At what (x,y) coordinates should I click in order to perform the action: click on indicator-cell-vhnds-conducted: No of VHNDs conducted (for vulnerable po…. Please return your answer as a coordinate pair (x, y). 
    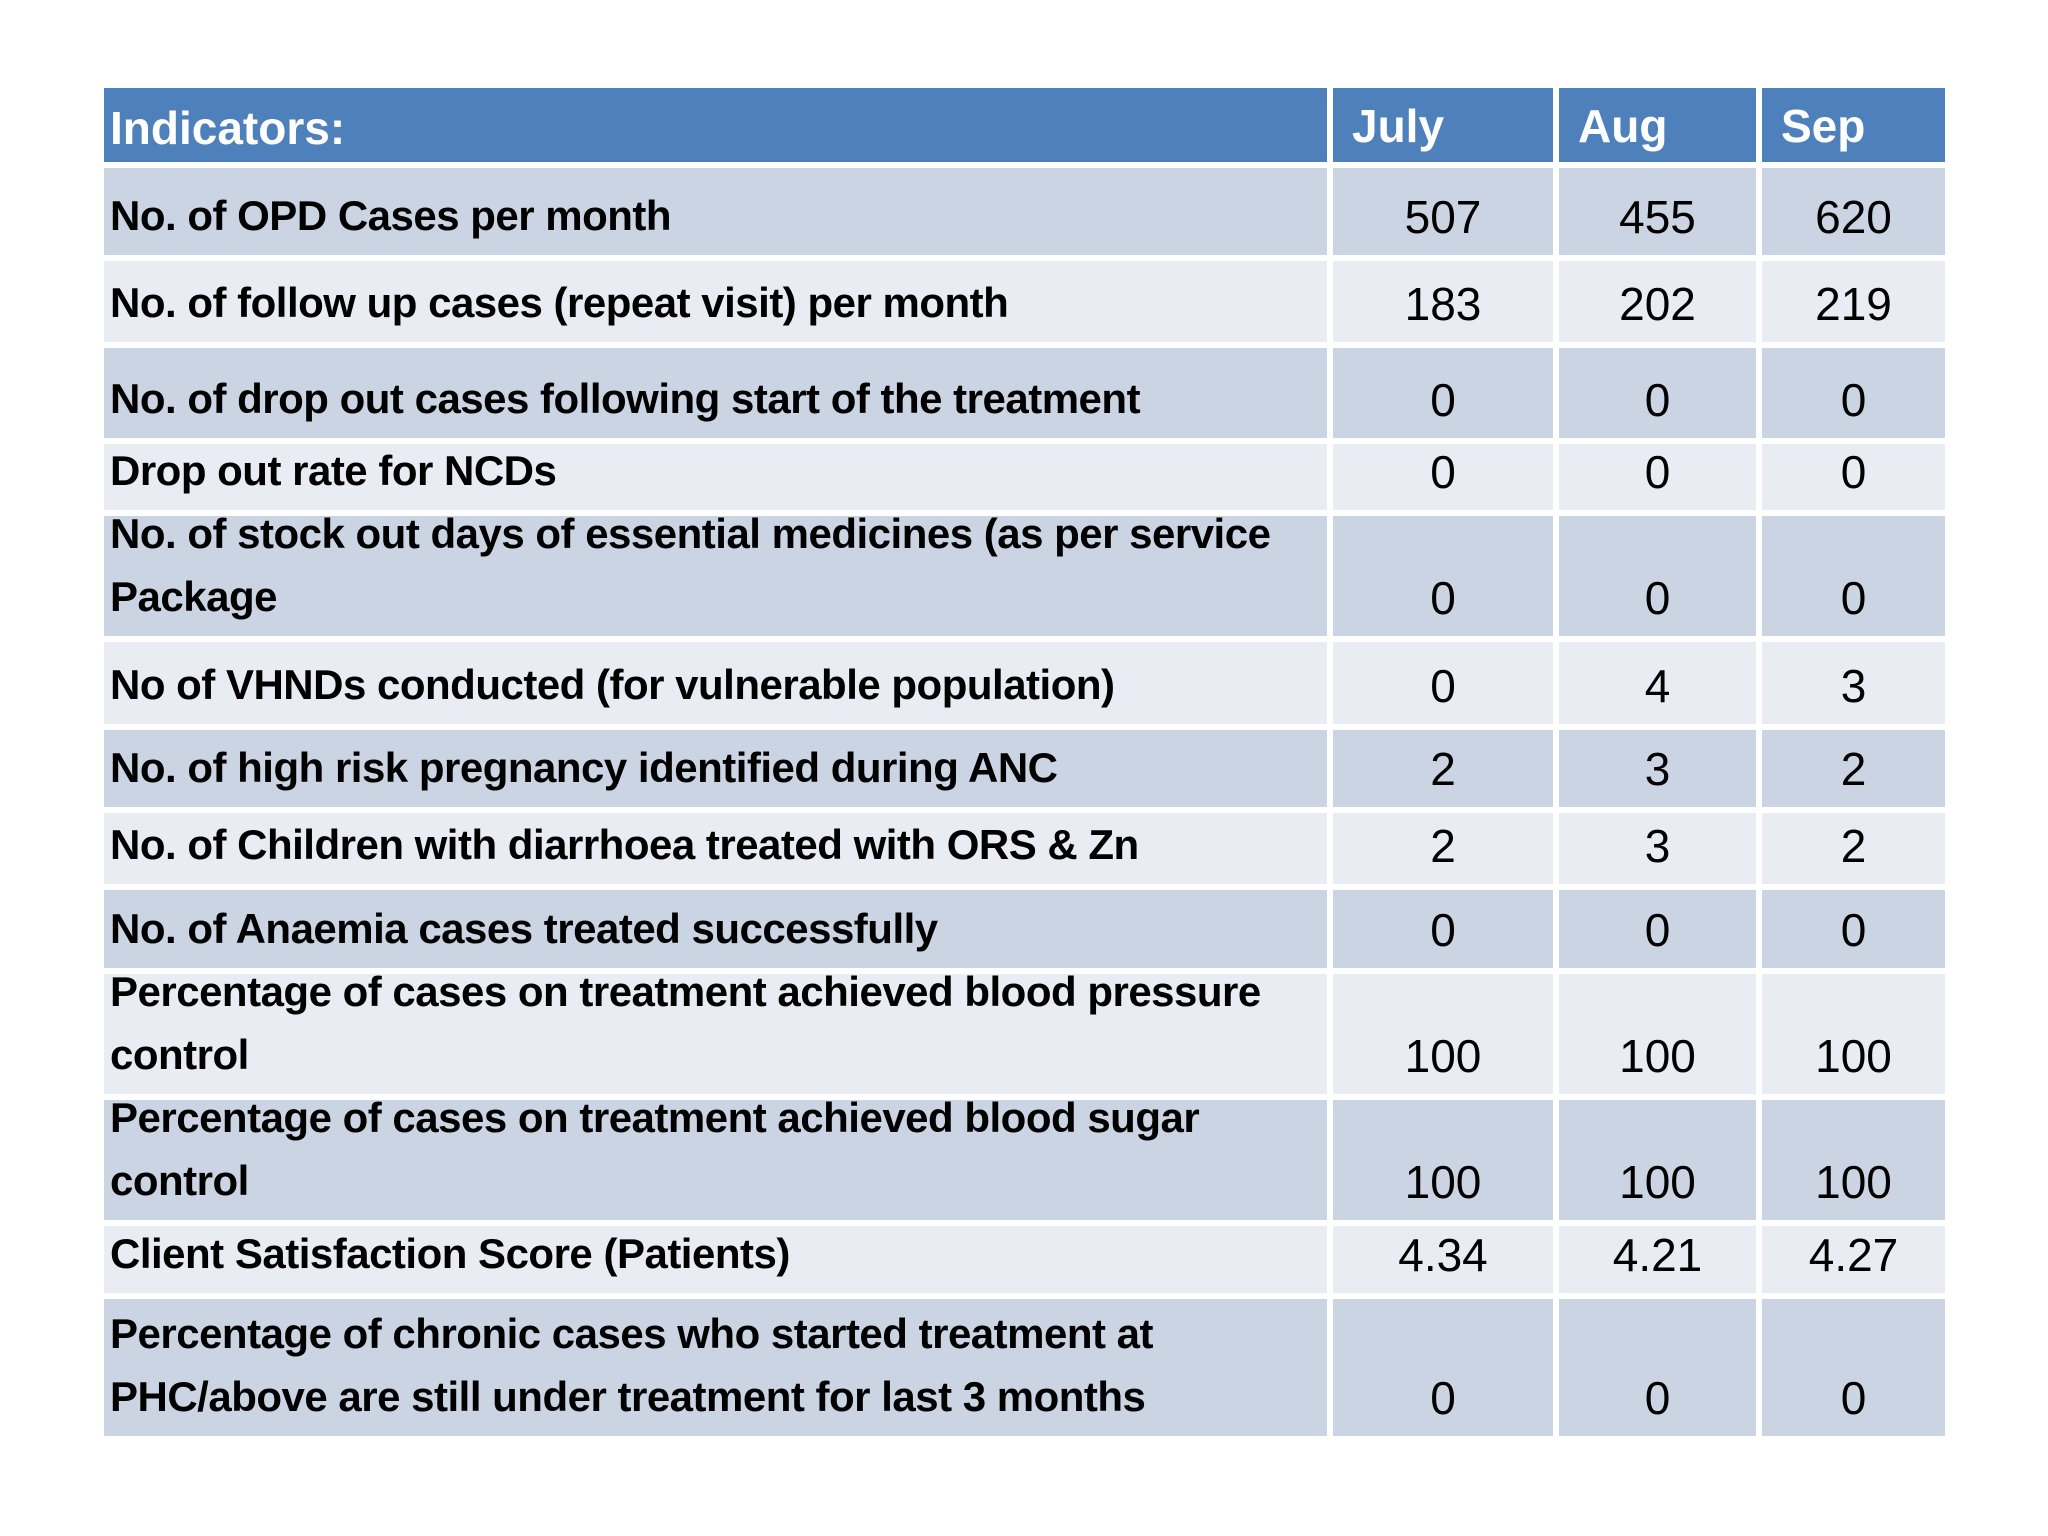
    Looking at the image, I should click on (715, 683).